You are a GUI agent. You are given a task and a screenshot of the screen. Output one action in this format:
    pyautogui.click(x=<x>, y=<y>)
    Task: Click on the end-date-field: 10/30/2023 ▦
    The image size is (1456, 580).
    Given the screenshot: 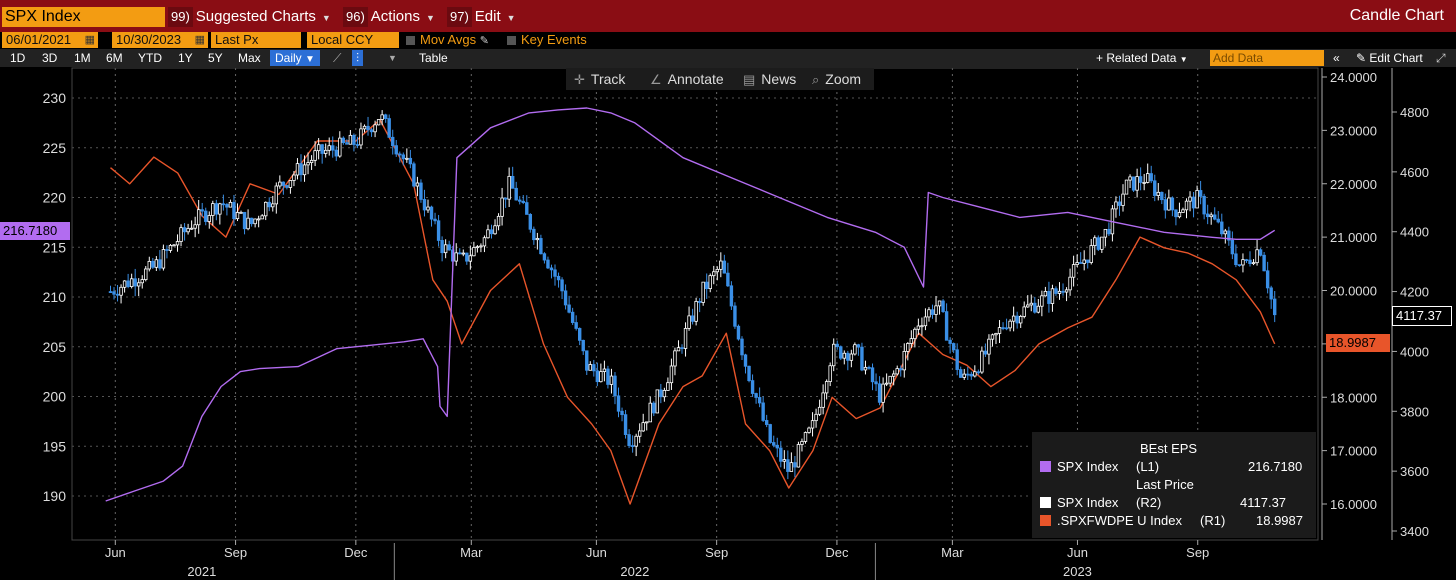 What is the action you would take?
    pyautogui.click(x=160, y=40)
    